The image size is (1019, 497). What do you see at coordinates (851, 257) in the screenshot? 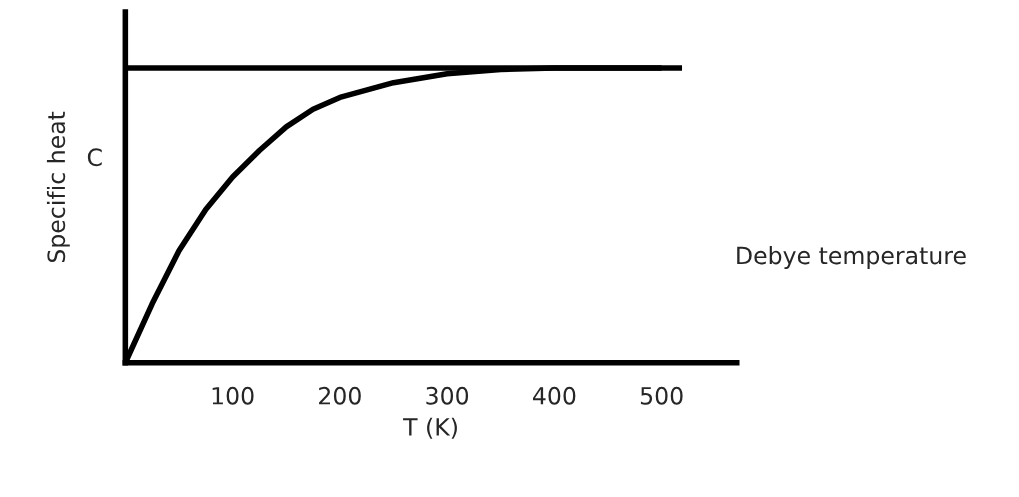
I see `text: Debye temperature` at bounding box center [851, 257].